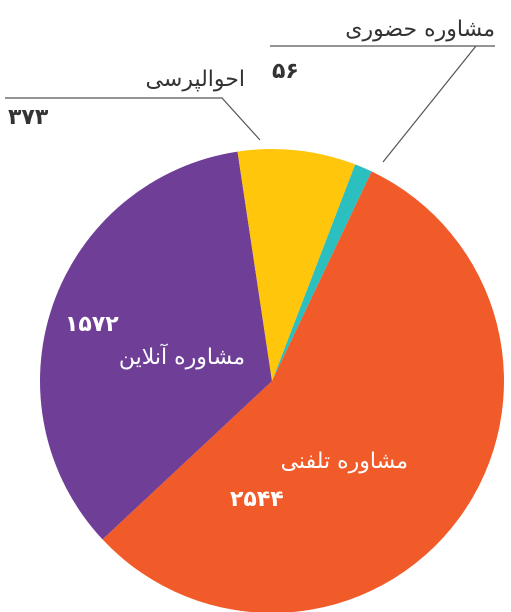 The height and width of the screenshot is (612, 511). I want to click on slice-label: مشاوره آنلاین, so click(182, 356).